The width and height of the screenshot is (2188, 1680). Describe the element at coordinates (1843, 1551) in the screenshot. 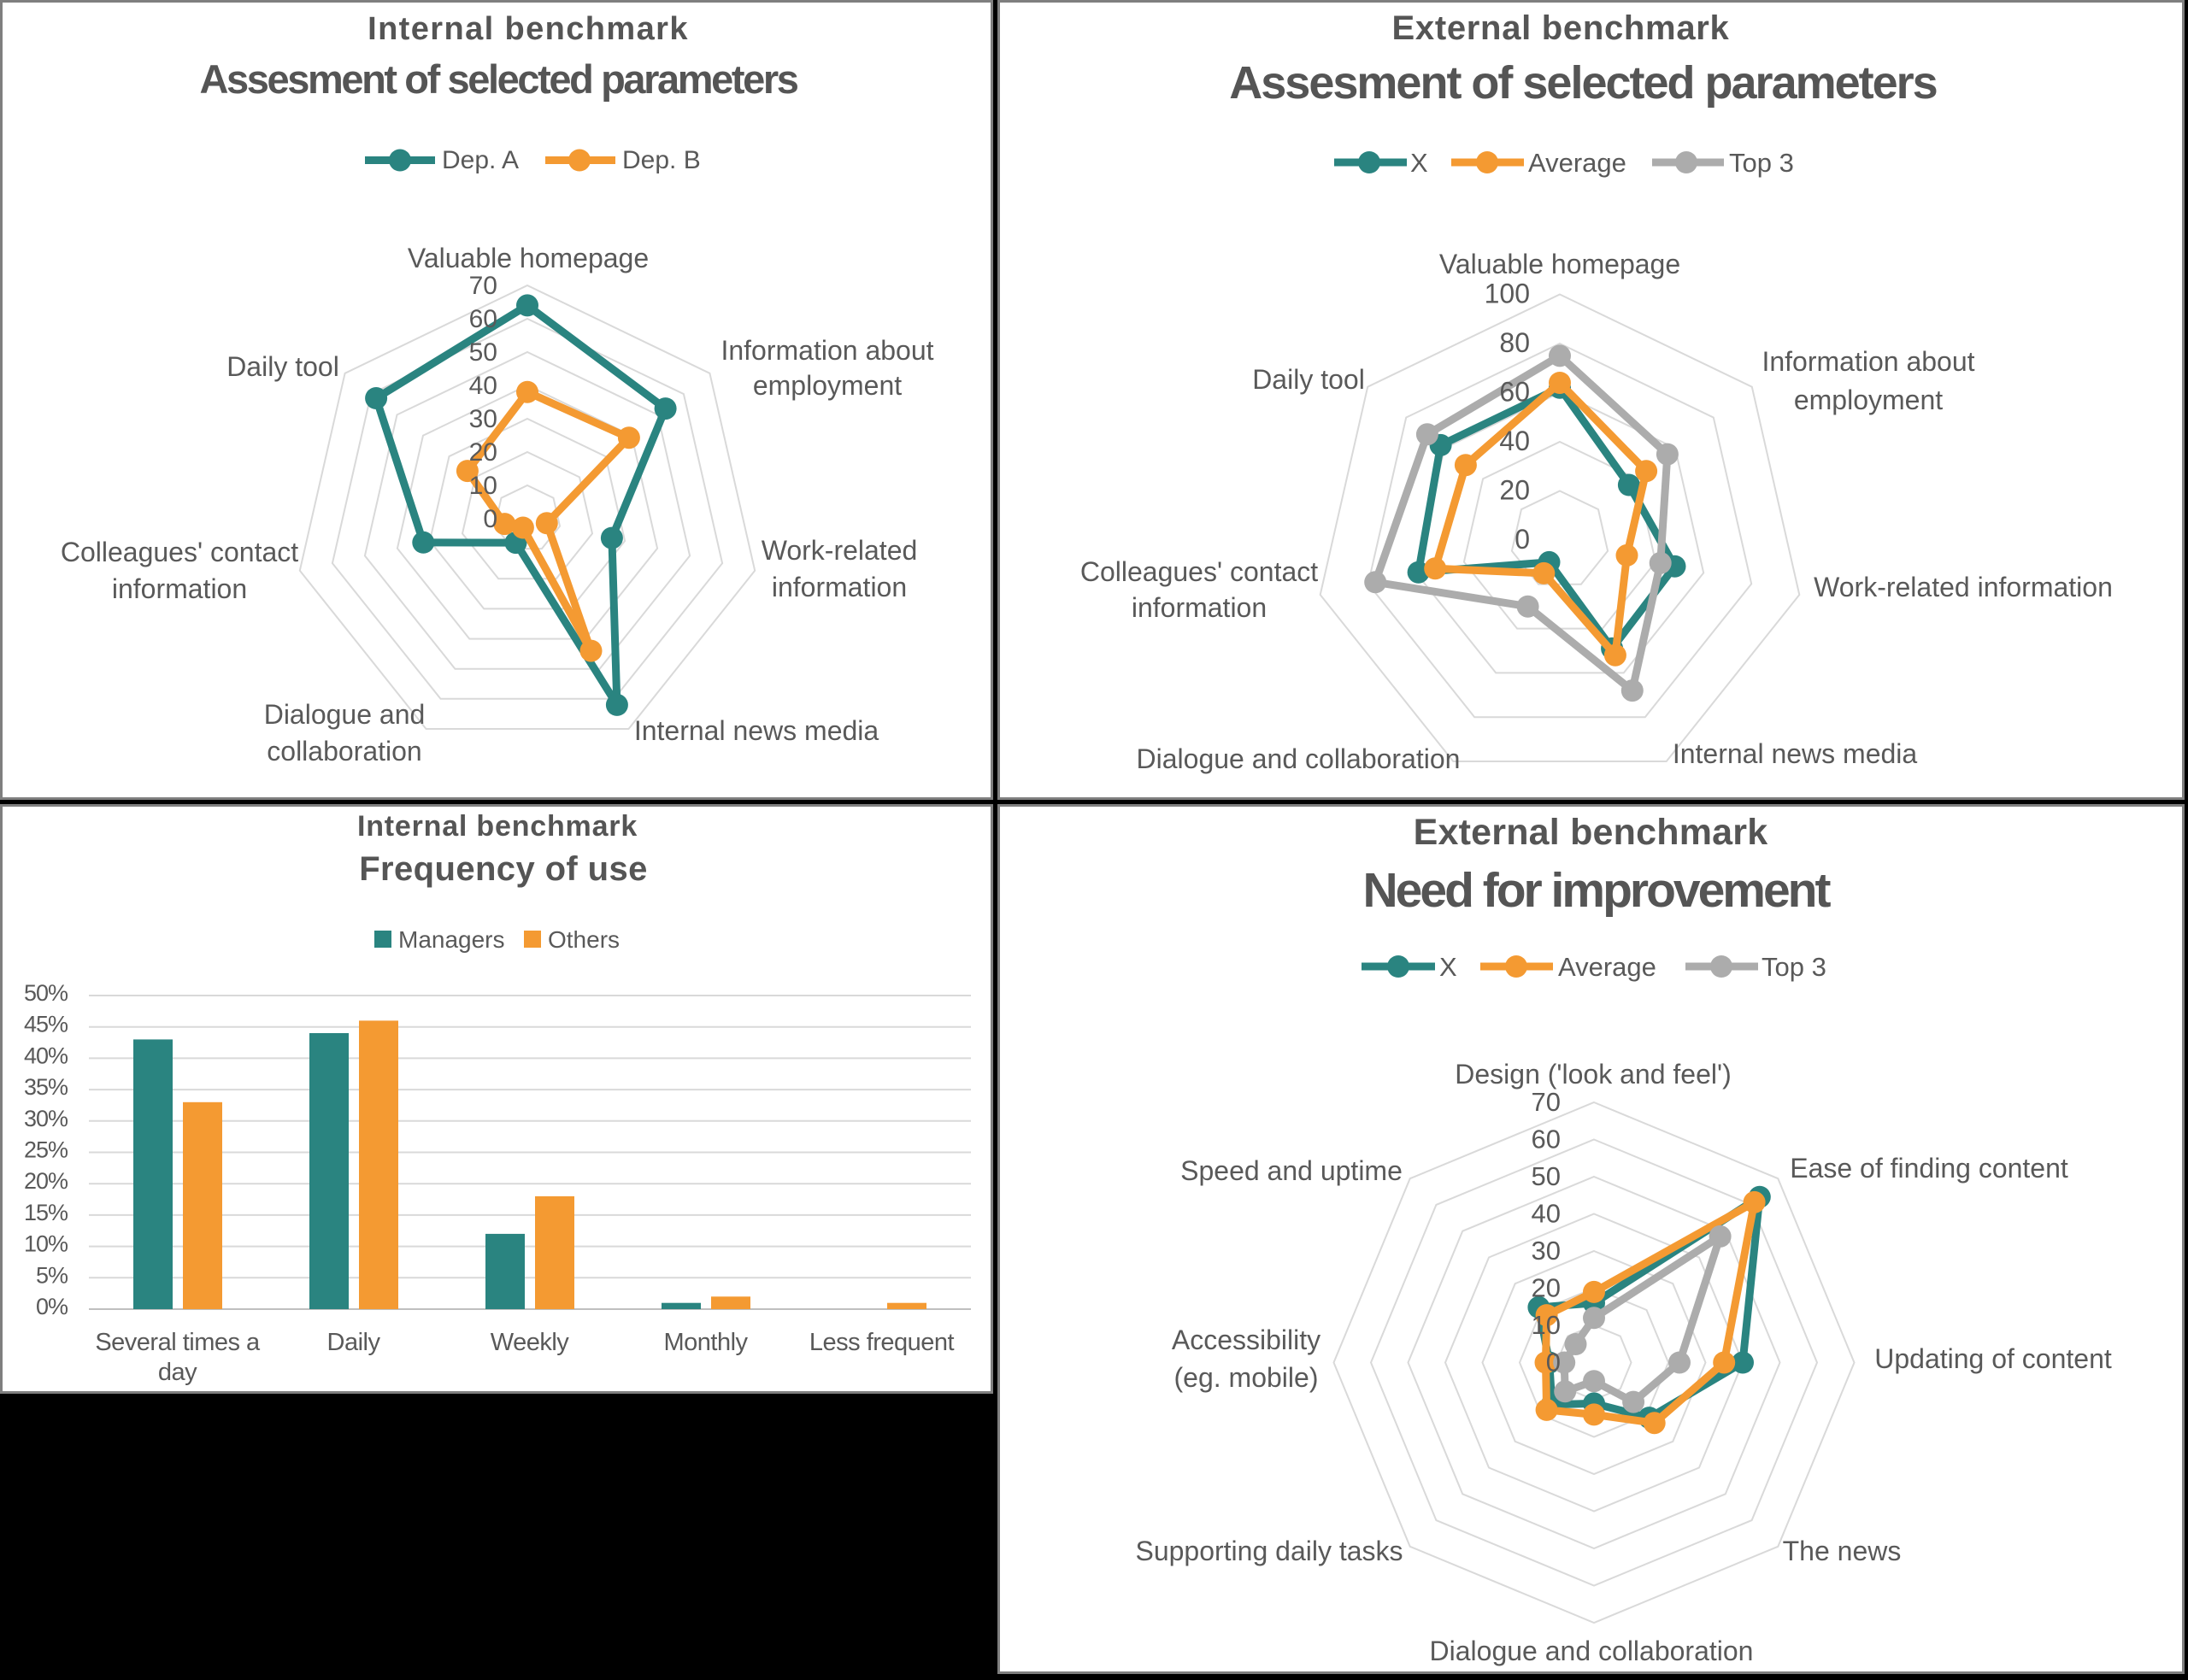

I see `svg-text: The news` at that location.